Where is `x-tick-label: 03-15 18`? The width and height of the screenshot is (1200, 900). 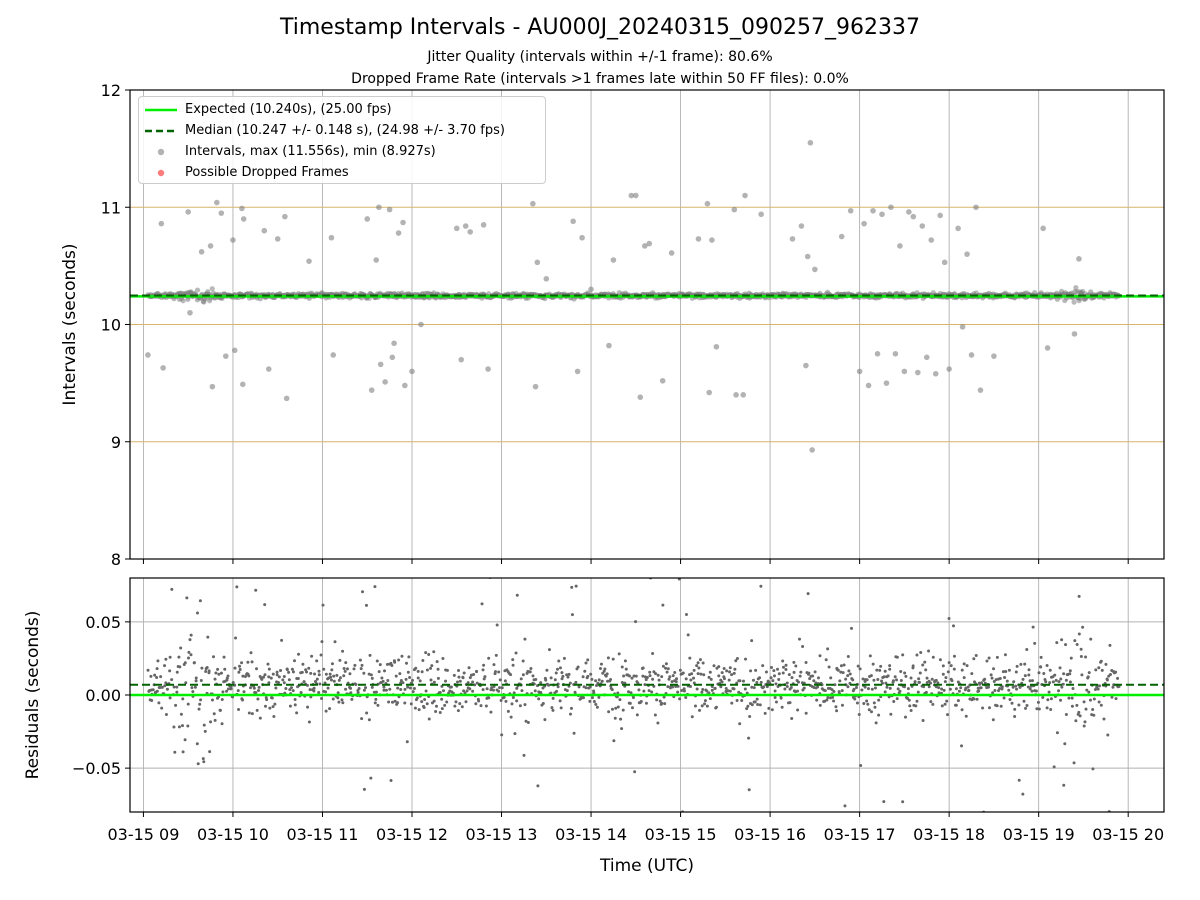
x-tick-label: 03-15 18 is located at coordinates (949, 834).